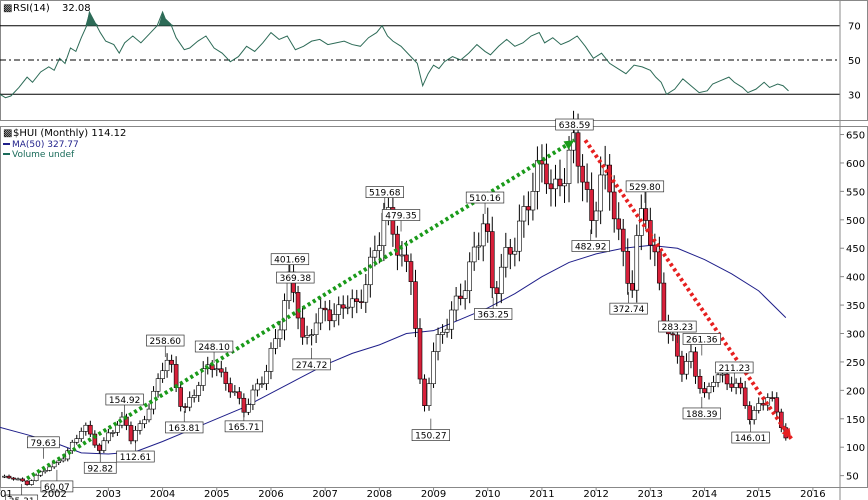 Image resolution: width=868 pixels, height=500 pixels. Describe the element at coordinates (855, 306) in the screenshot. I see `price-y-tick-label: 350` at that location.